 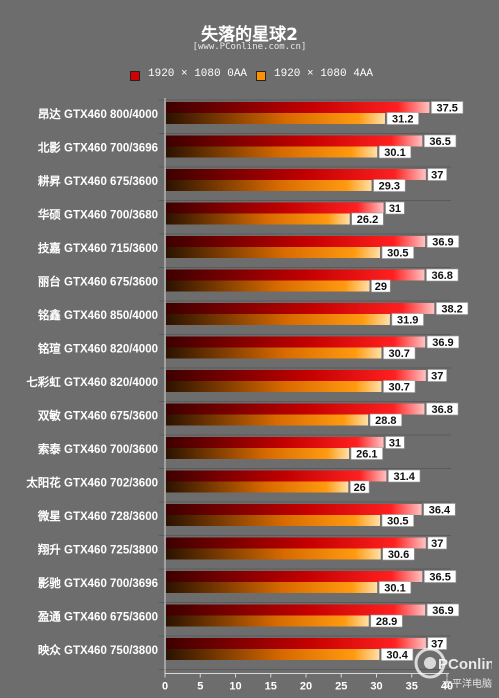 I want to click on data-label-series-0: 31.4, so click(x=404, y=477).